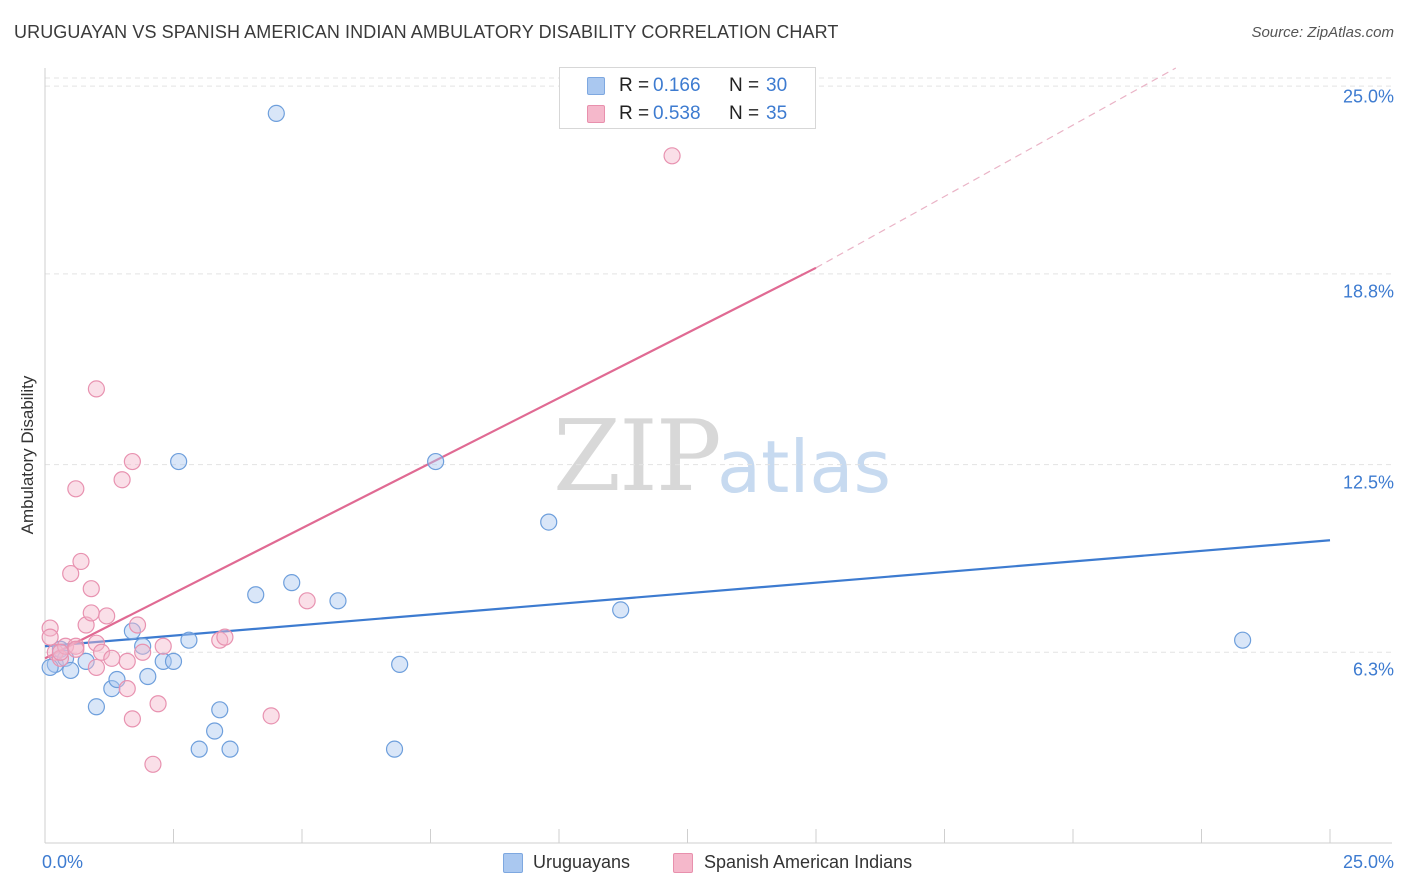 The width and height of the screenshot is (1406, 892). Describe the element at coordinates (513, 863) in the screenshot. I see `legend-swatch-uruguayans-bottom` at that location.